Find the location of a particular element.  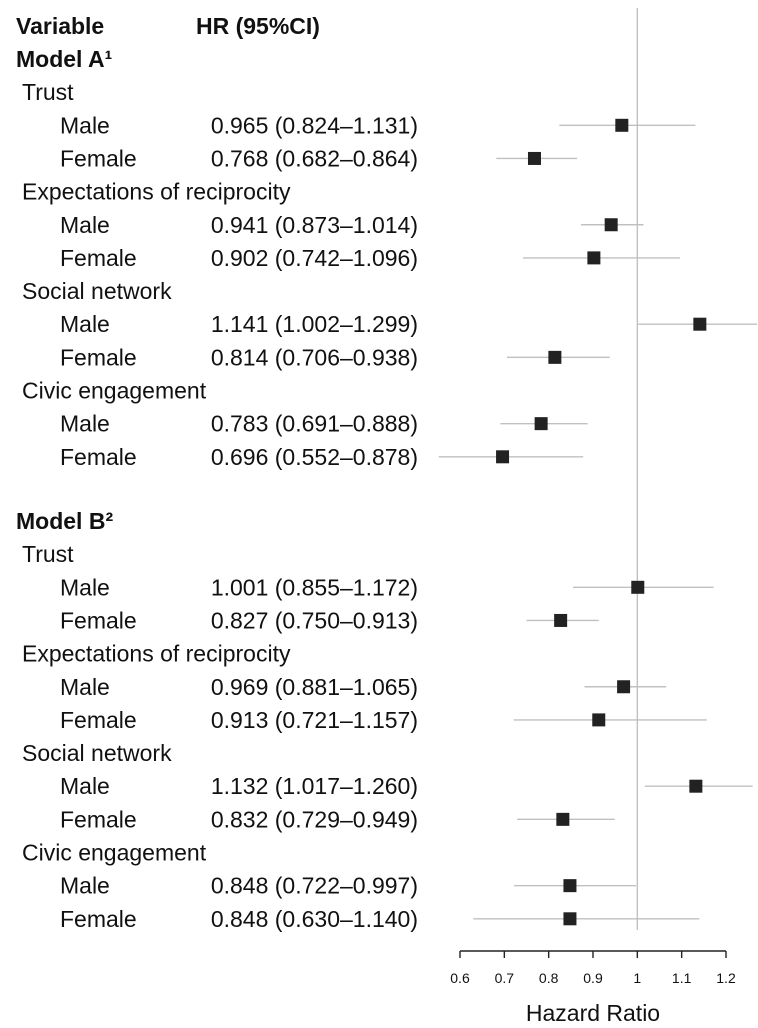

x-tick-label: 1.2 is located at coordinates (726, 978).